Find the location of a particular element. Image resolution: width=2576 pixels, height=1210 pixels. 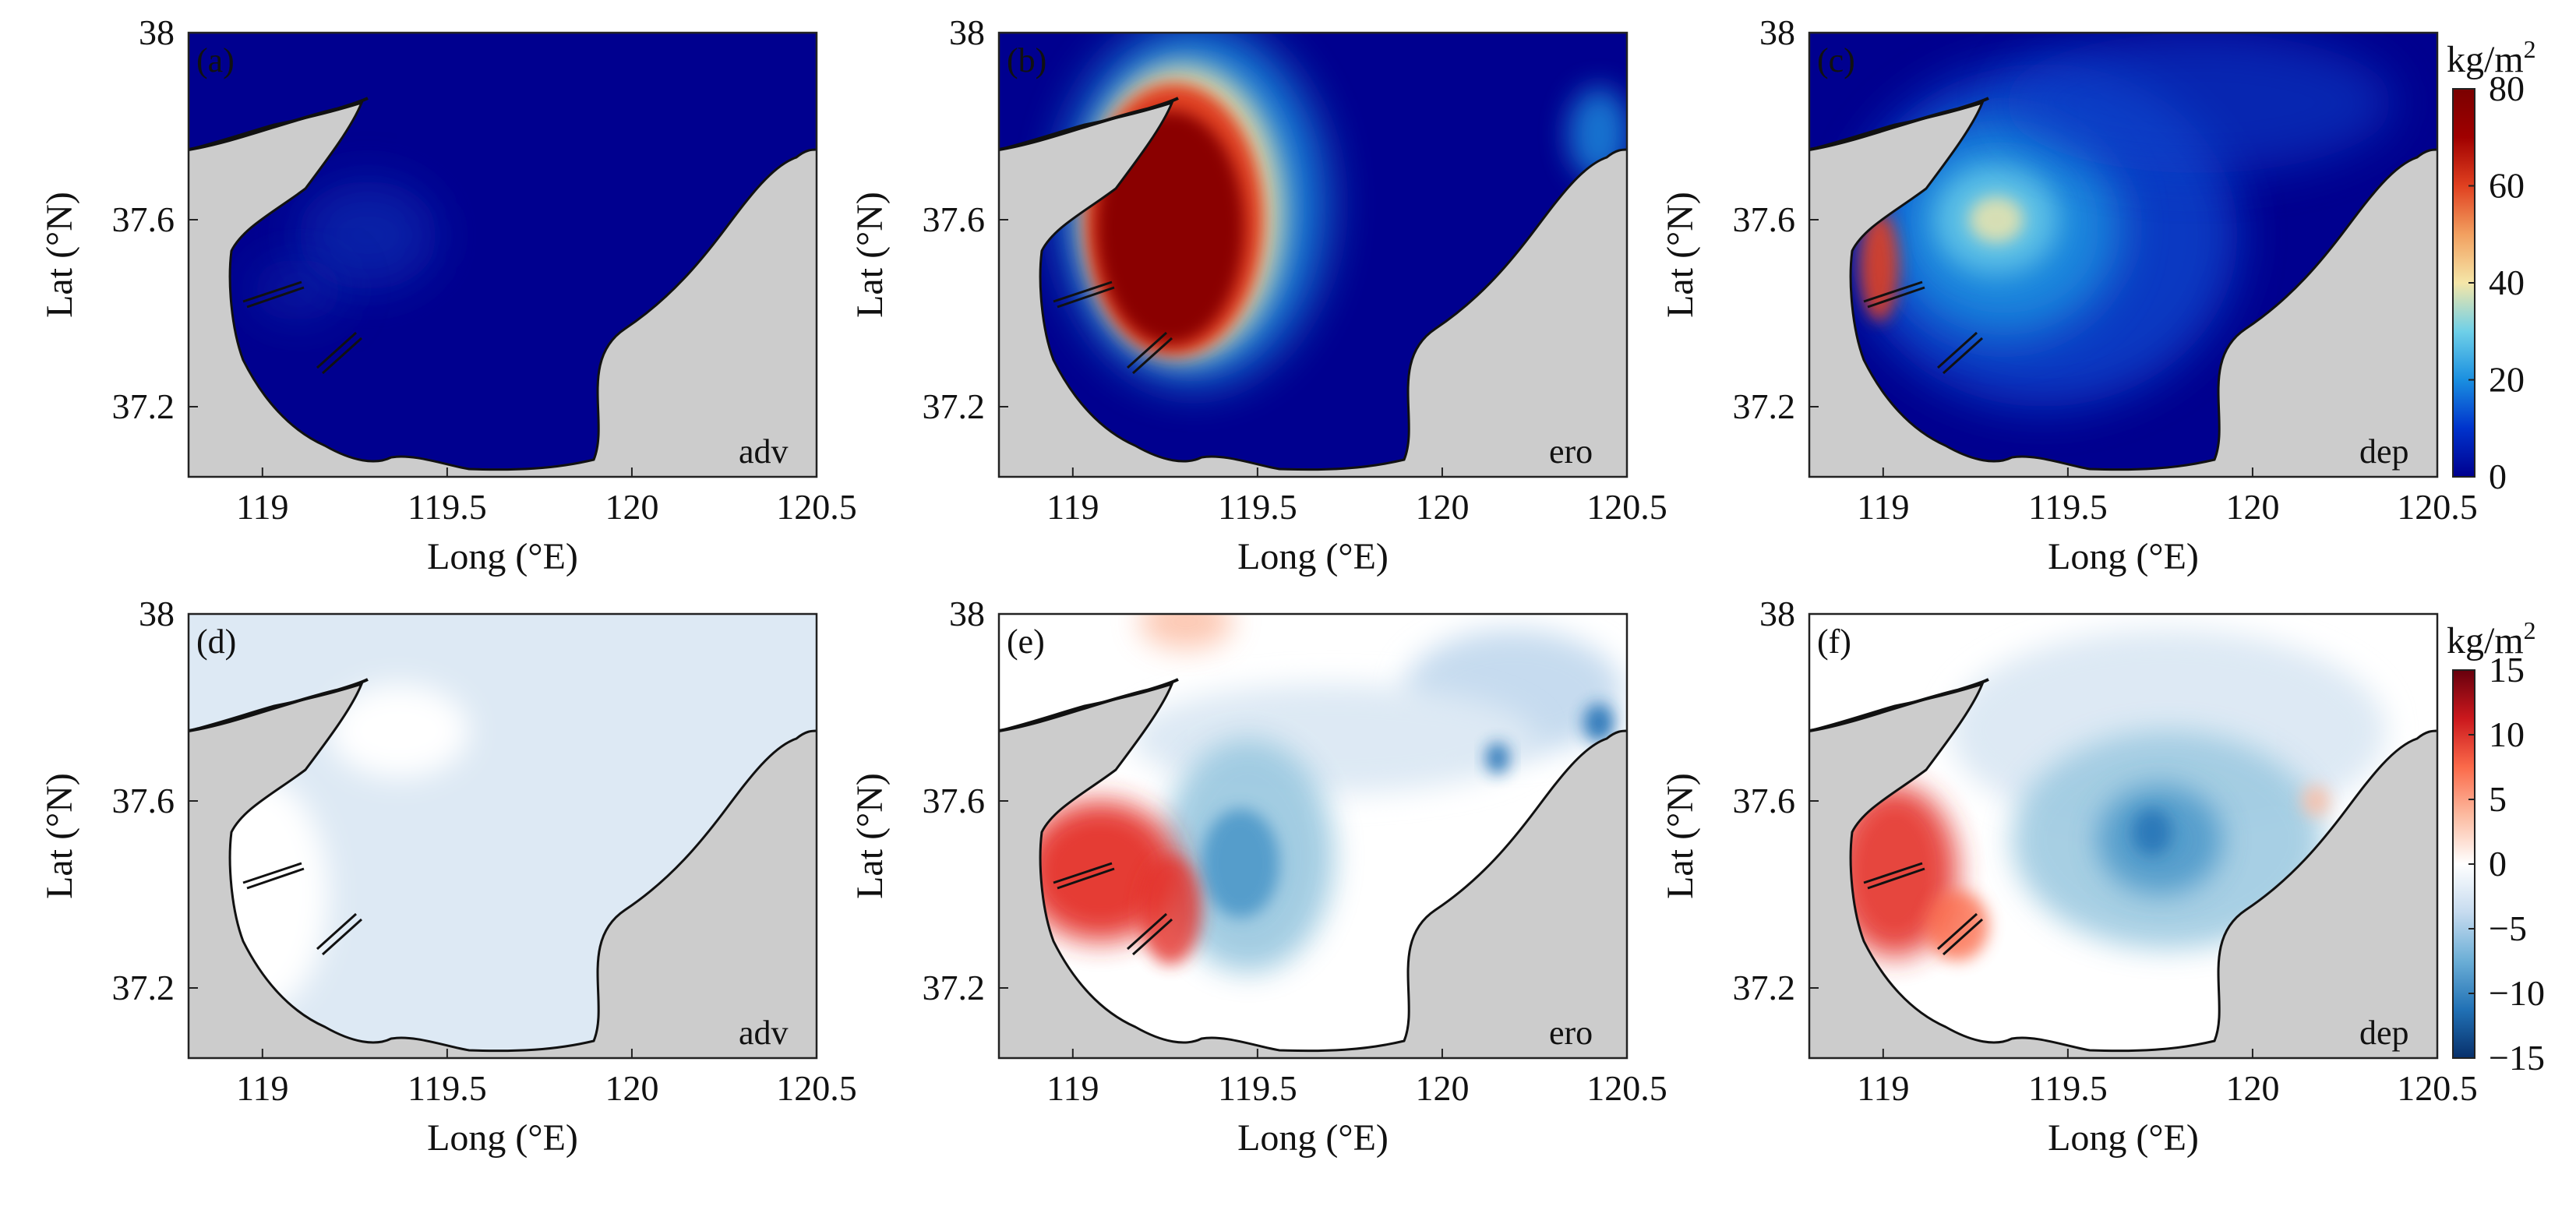

panel-label: (b) is located at coordinates (1026, 60).